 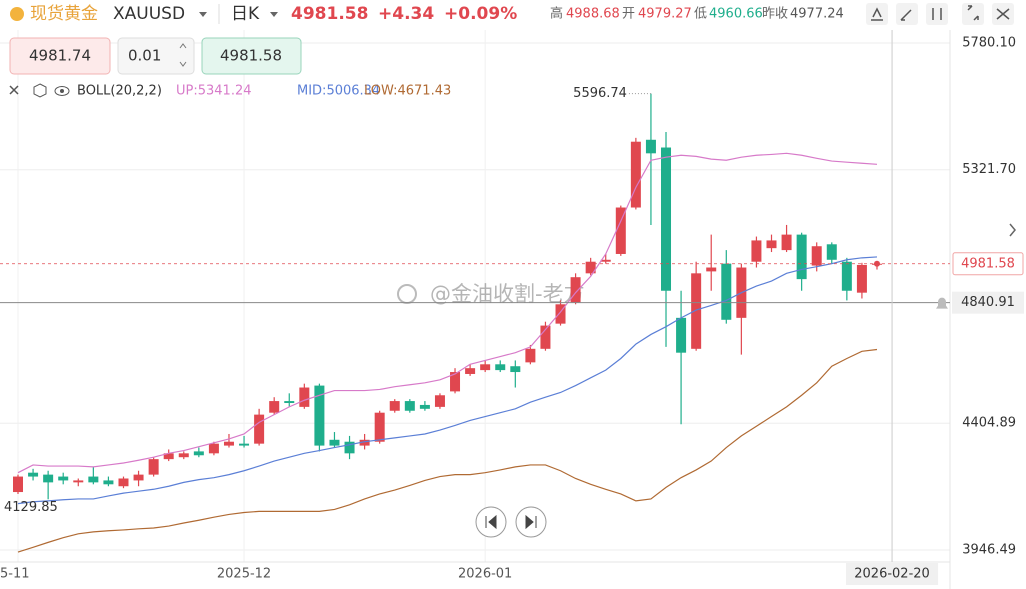 I want to click on open-label: 开, so click(x=628, y=14).